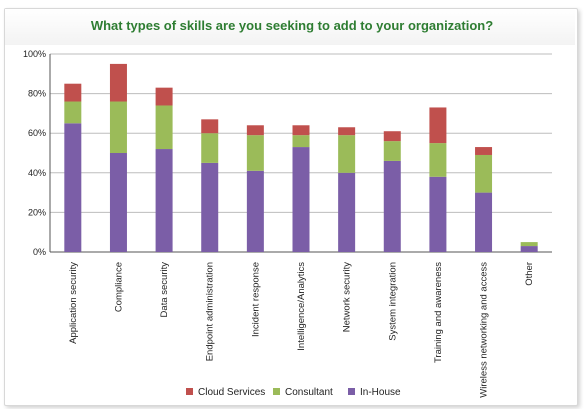 The height and width of the screenshot is (409, 584). Describe the element at coordinates (484, 330) in the screenshot. I see `x-tick-label: Wireless networking and access` at that location.